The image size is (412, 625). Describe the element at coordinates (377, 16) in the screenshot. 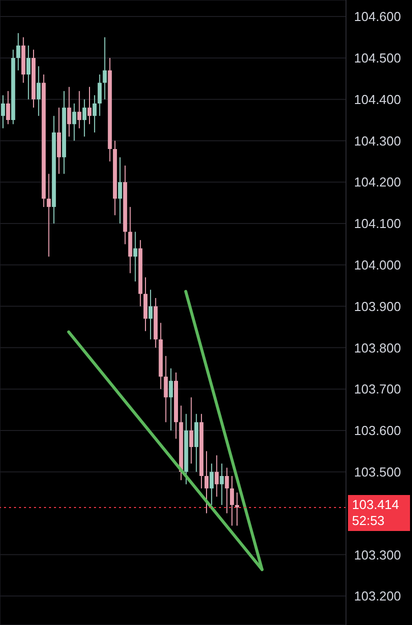

I see `y-tick-label: 104.600` at that location.